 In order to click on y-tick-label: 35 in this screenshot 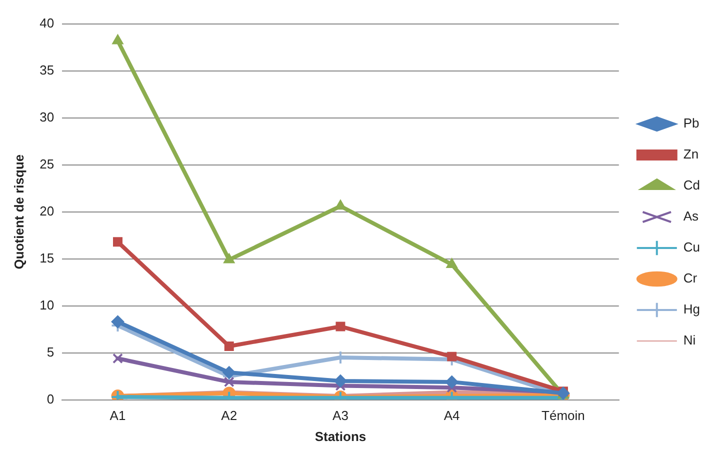, I will do `click(47, 70)`.